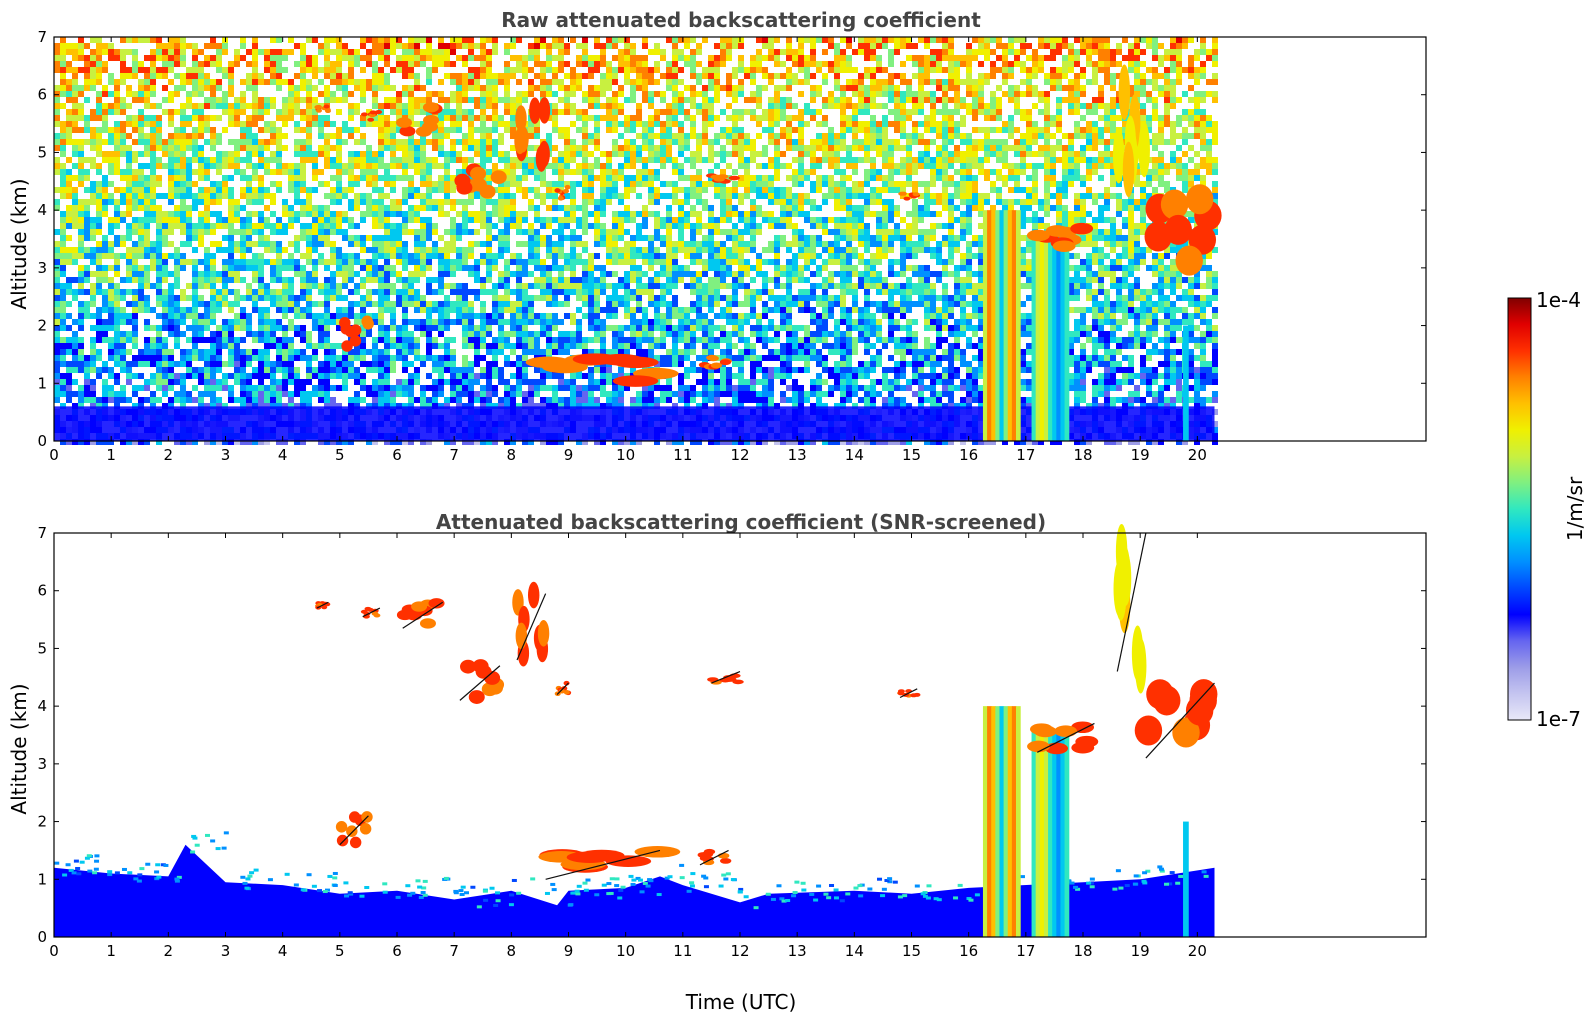  What do you see at coordinates (1082, 455) in the screenshot?
I see `x-tick-label: 18` at bounding box center [1082, 455].